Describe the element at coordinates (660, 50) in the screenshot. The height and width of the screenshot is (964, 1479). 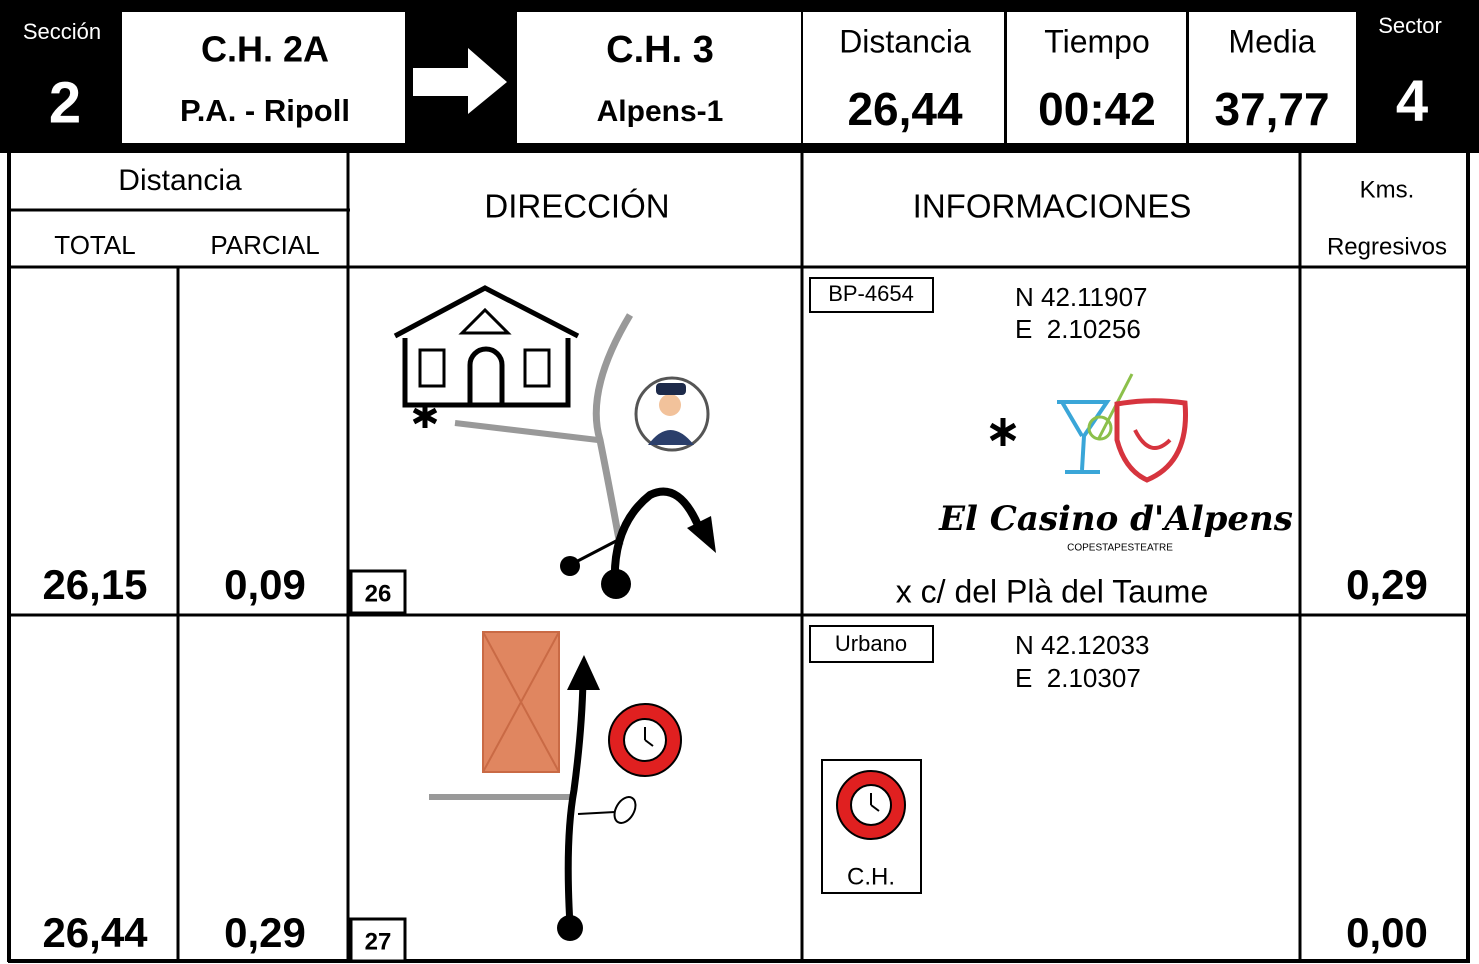
I see `to-code: C.H. 3` at that location.